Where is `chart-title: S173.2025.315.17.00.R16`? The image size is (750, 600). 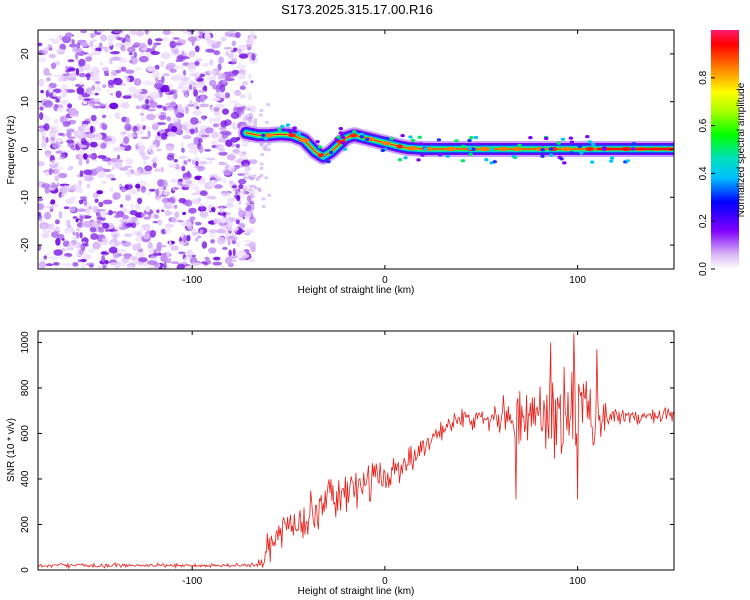 chart-title: S173.2025.315.17.00.R16 is located at coordinates (357, 9).